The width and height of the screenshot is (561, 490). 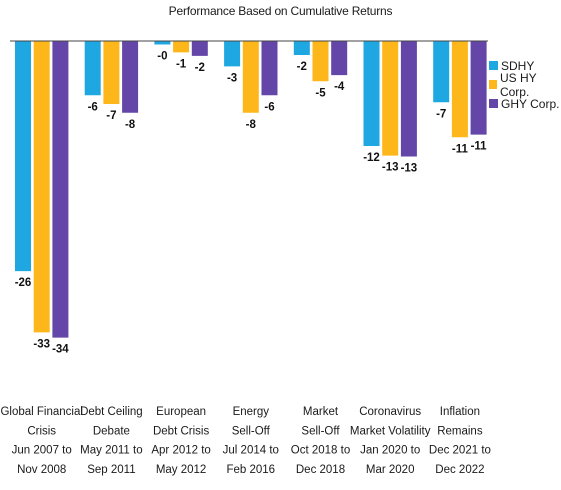 I want to click on category-label: Market Volatility, so click(x=390, y=431).